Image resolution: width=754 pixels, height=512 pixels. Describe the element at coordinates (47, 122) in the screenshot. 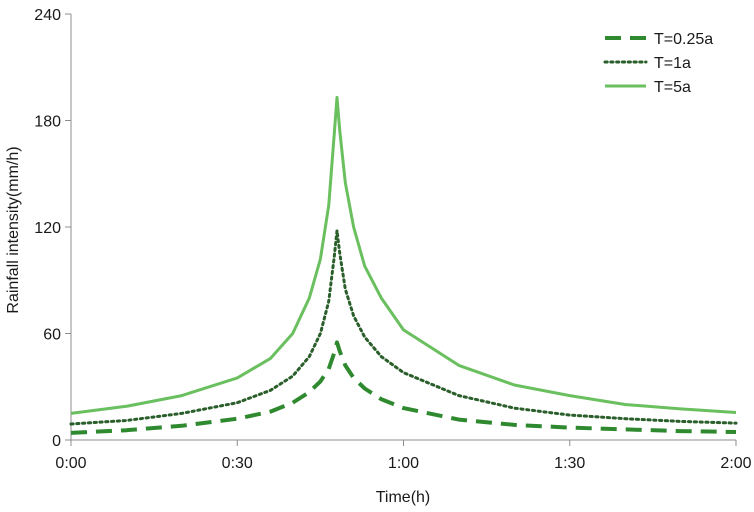

I see `y-tick-label: 180` at that location.